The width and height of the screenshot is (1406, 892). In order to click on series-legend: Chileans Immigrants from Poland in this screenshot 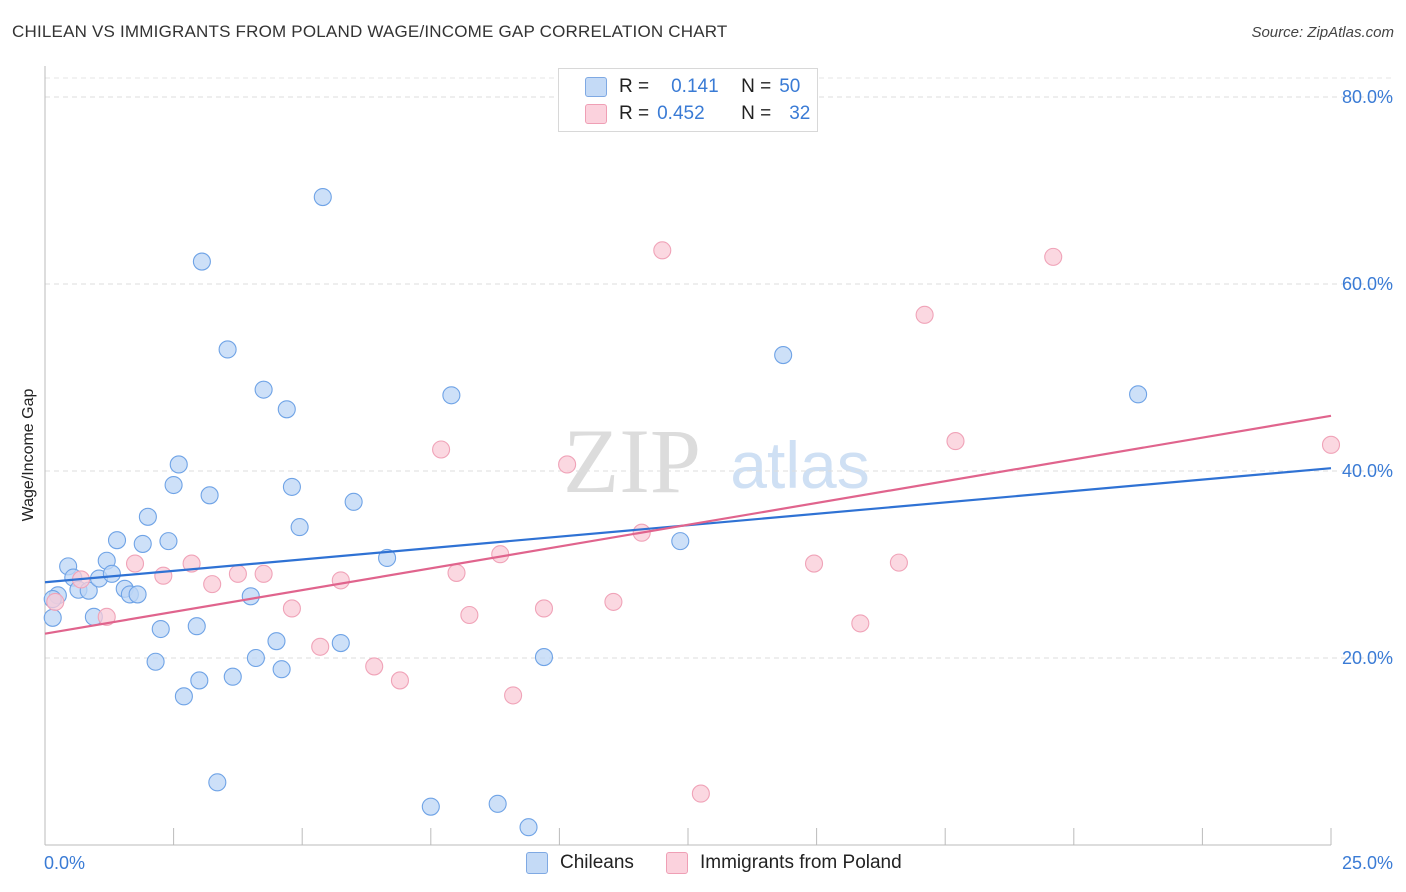, I will do `click(703, 865)`.